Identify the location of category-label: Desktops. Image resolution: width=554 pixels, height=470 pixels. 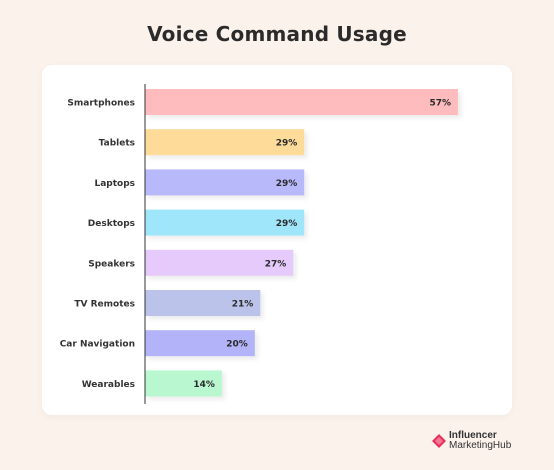
(111, 224).